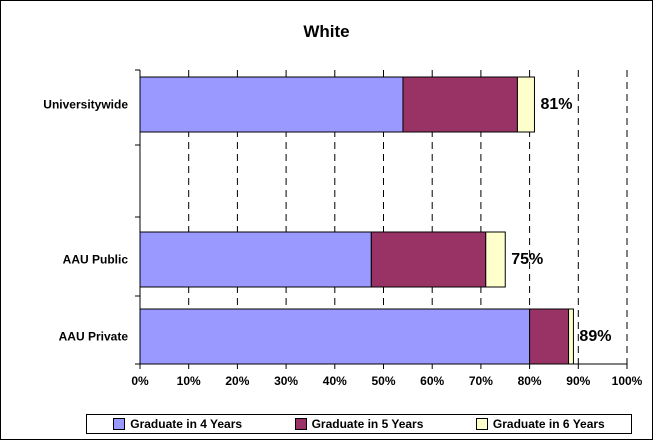 The width and height of the screenshot is (653, 440). What do you see at coordinates (186, 424) in the screenshot?
I see `legend-label: Graduate in 4 Years` at bounding box center [186, 424].